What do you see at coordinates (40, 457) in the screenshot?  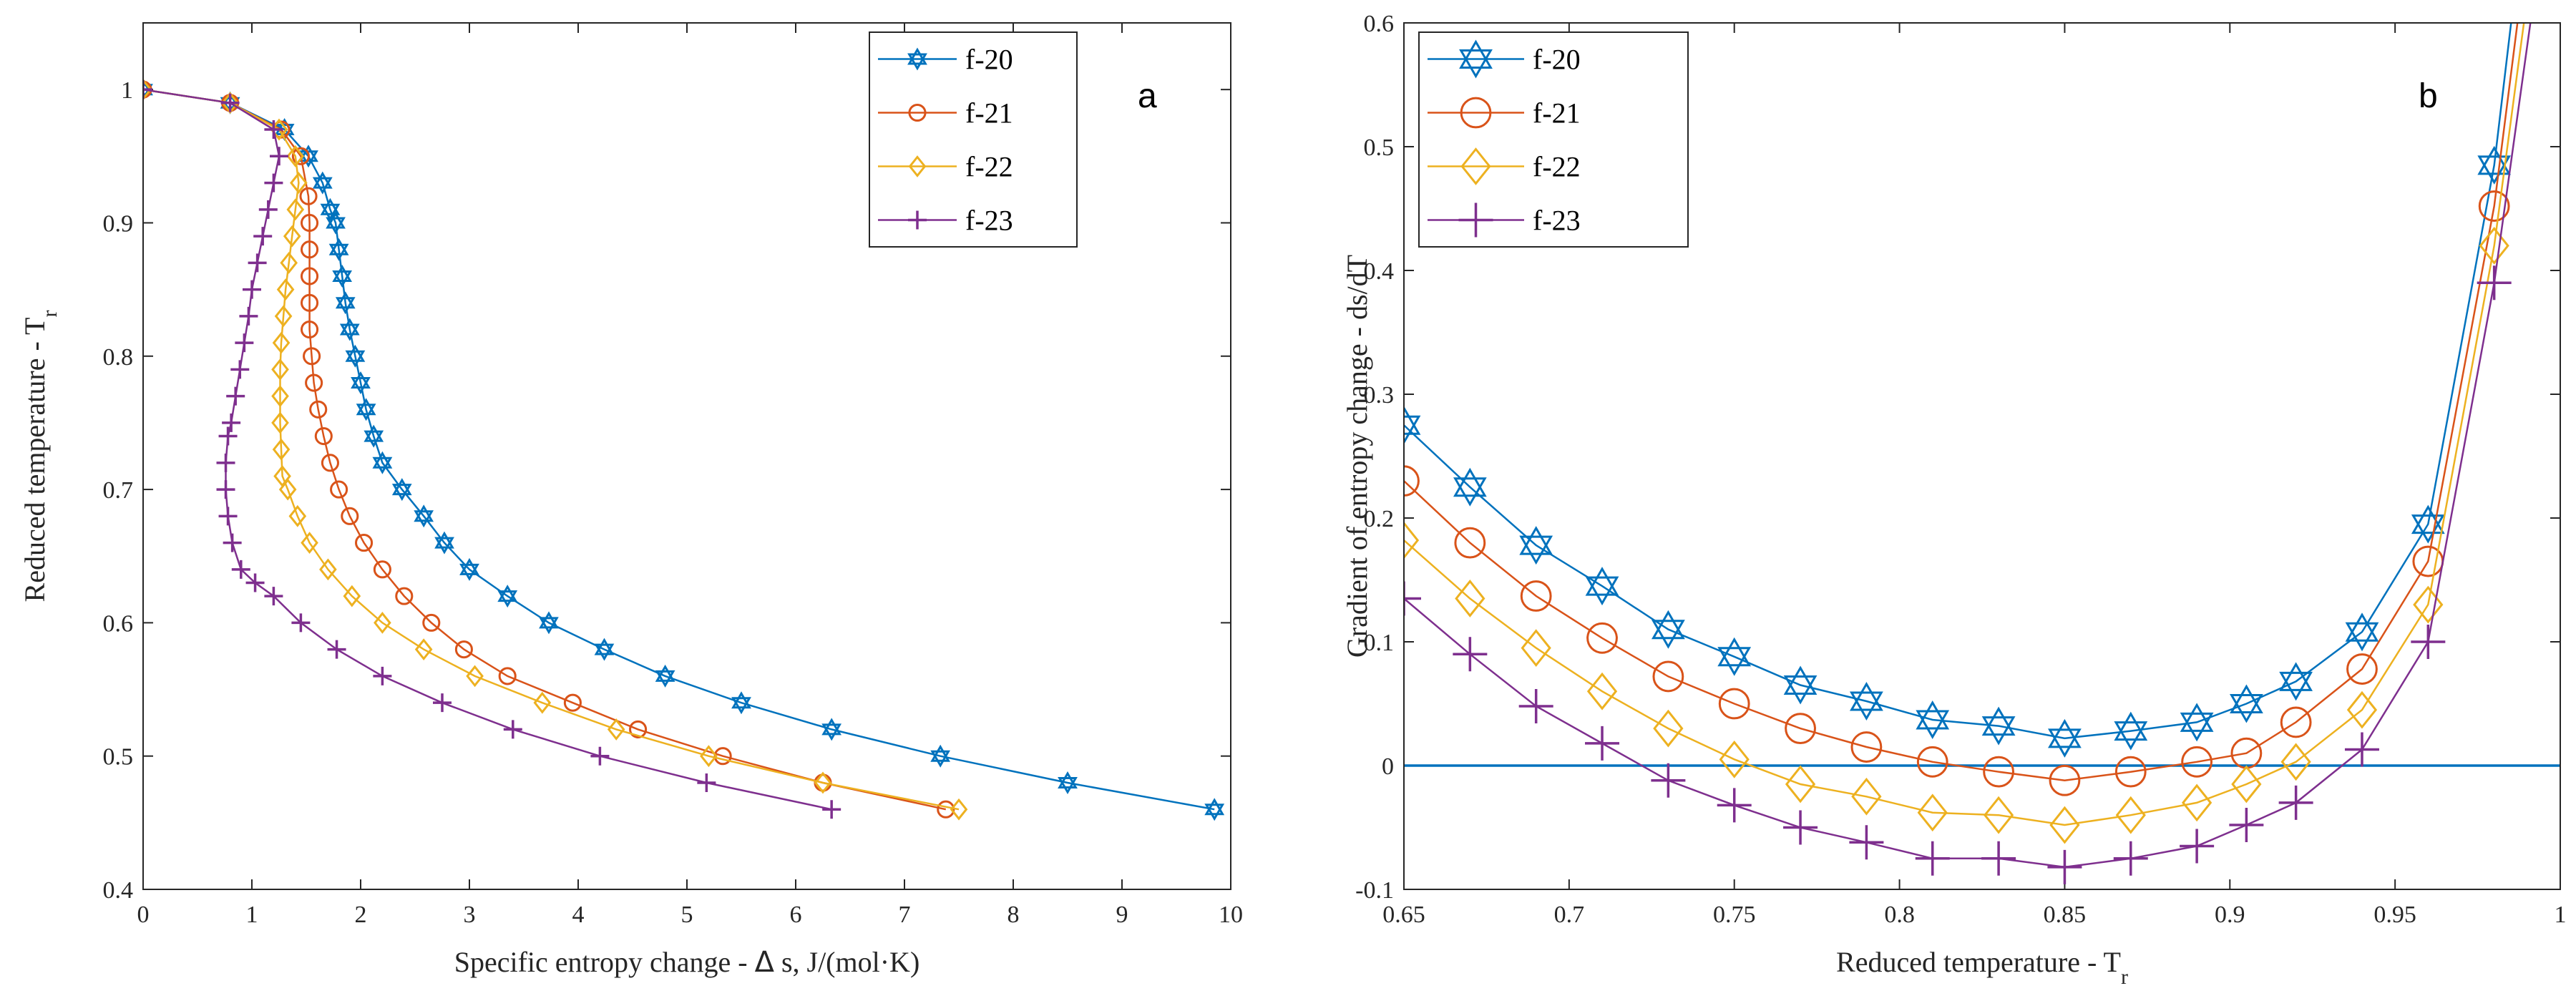 I see `y-axis-label: Reduced temperature - Tr` at bounding box center [40, 457].